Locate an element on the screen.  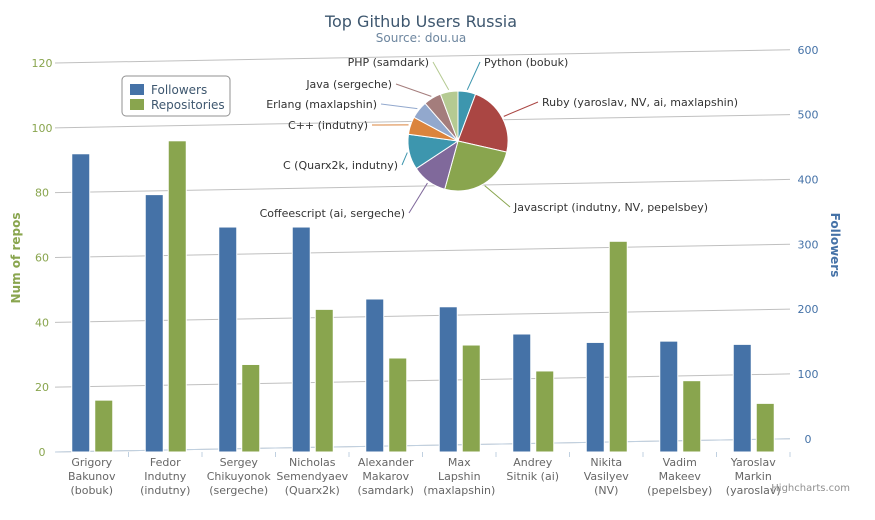
right-tick-label: 200 is located at coordinates (808, 309).